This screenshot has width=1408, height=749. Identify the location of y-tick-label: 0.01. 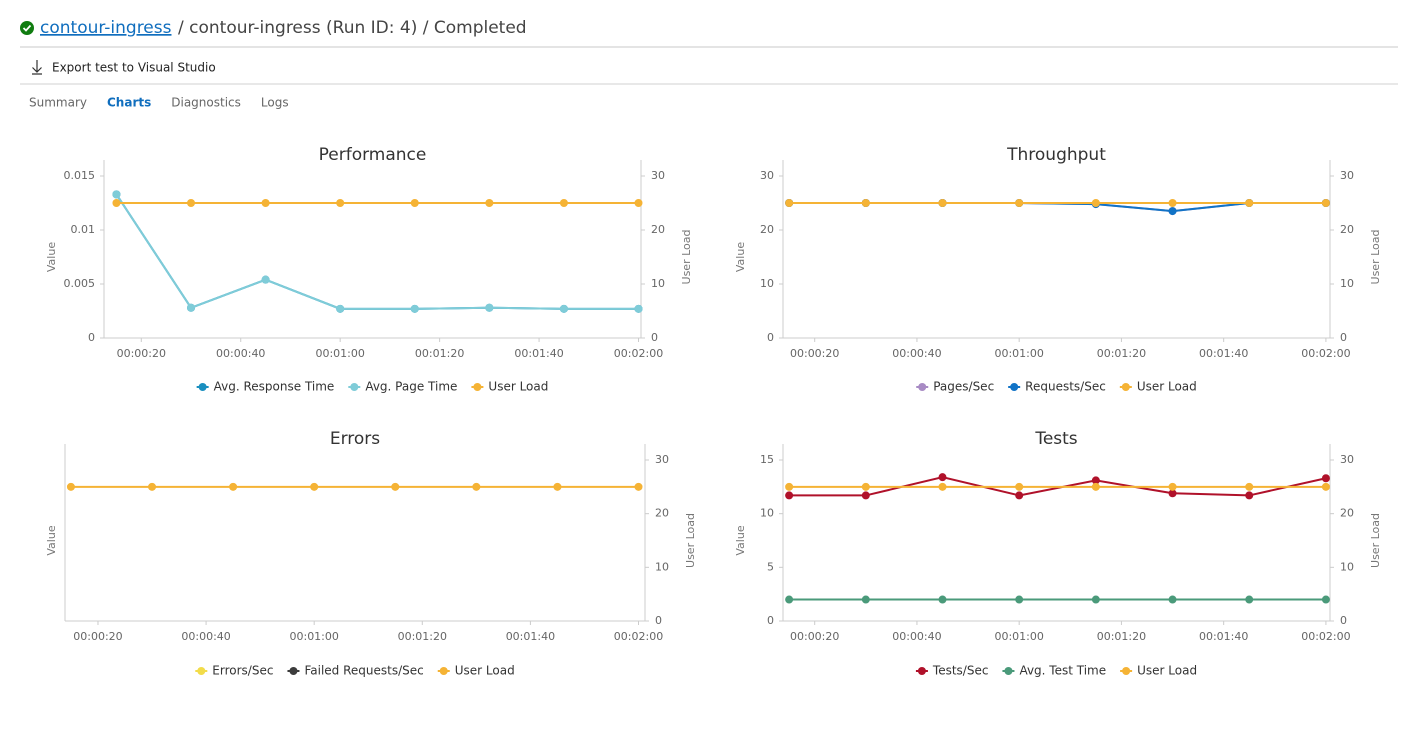
(83, 229).